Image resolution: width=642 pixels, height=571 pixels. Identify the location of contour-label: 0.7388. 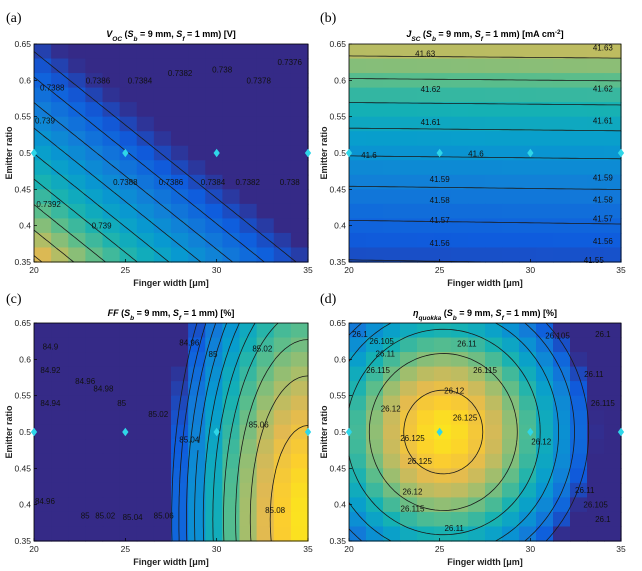
(125, 182).